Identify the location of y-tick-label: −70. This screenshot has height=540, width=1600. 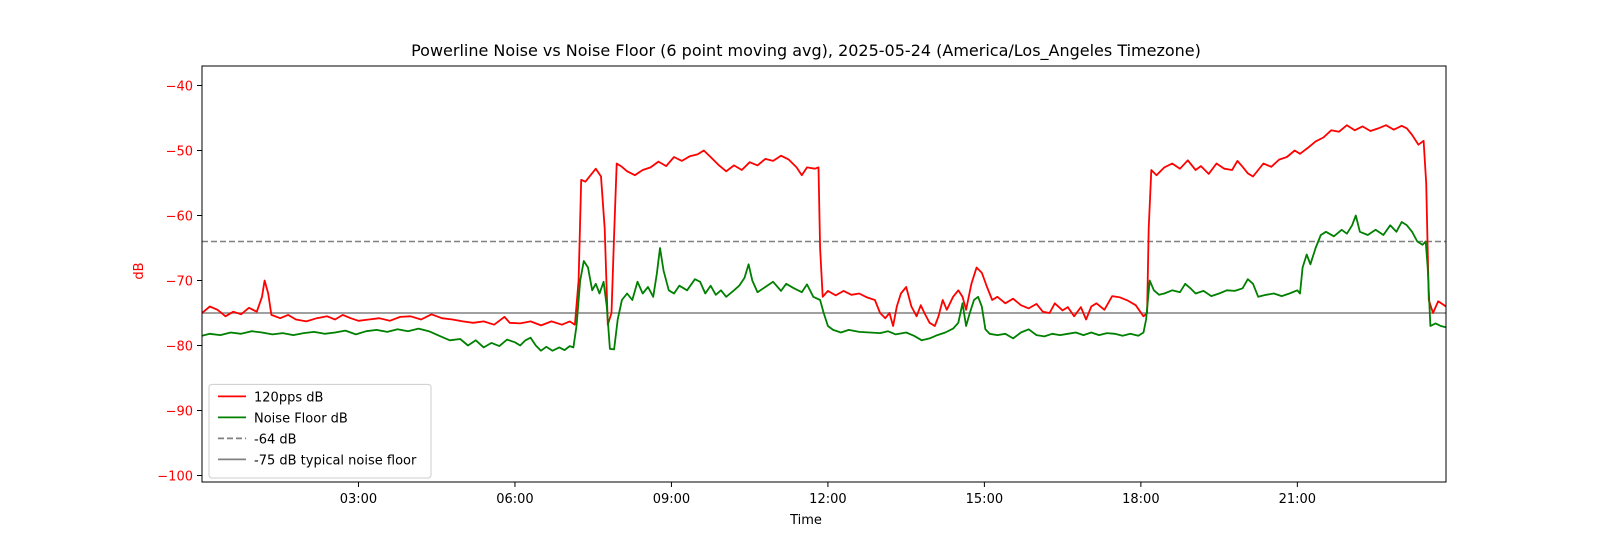
(179, 282).